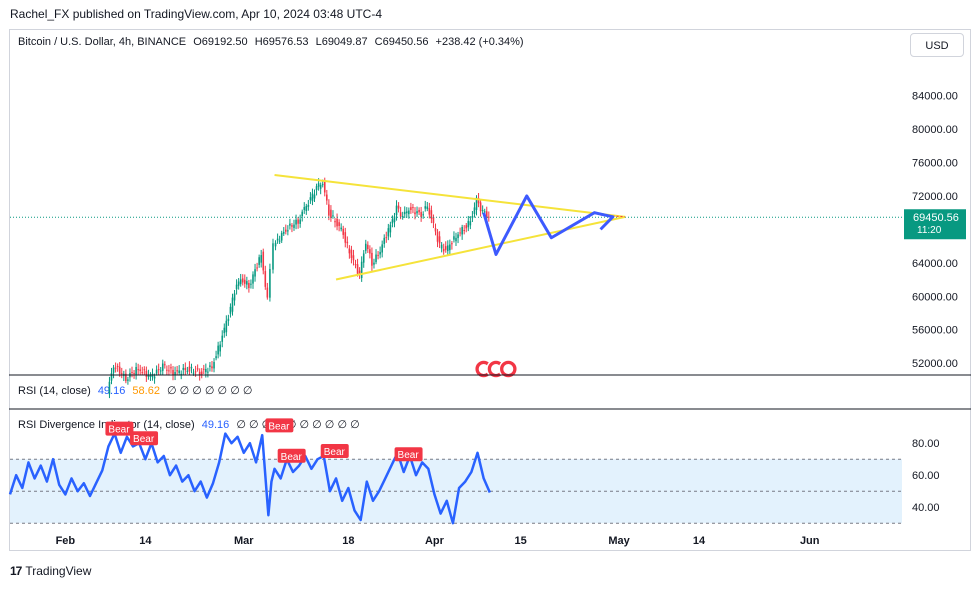  Describe the element at coordinates (16, 571) in the screenshot. I see `tradingview-logo-icon: 17` at that location.